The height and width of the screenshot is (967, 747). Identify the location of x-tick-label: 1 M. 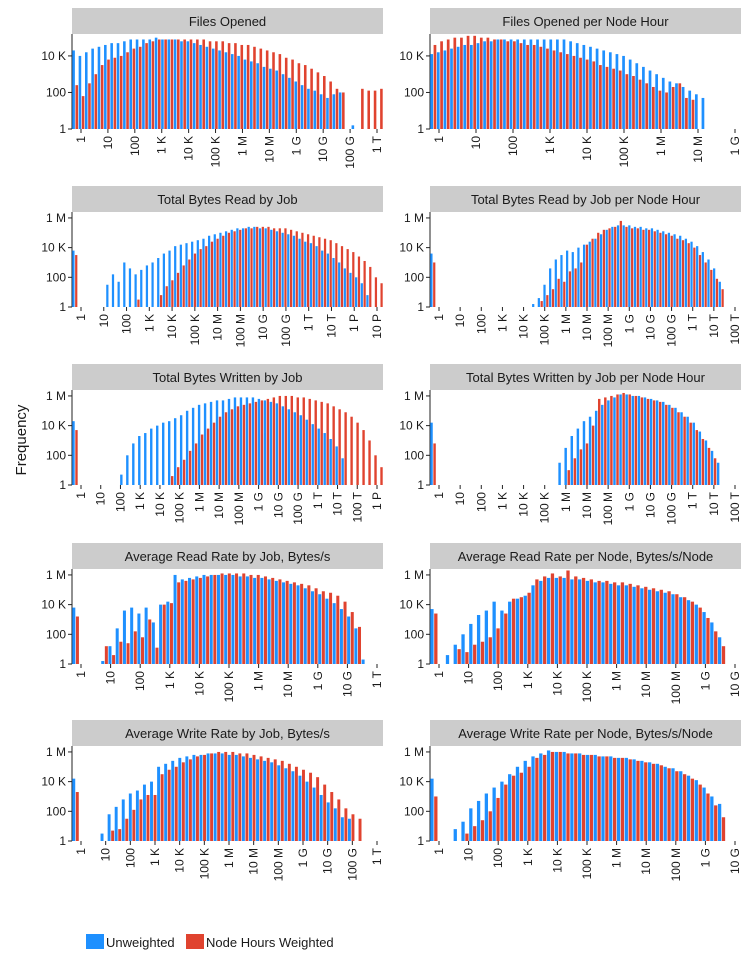
(566, 324).